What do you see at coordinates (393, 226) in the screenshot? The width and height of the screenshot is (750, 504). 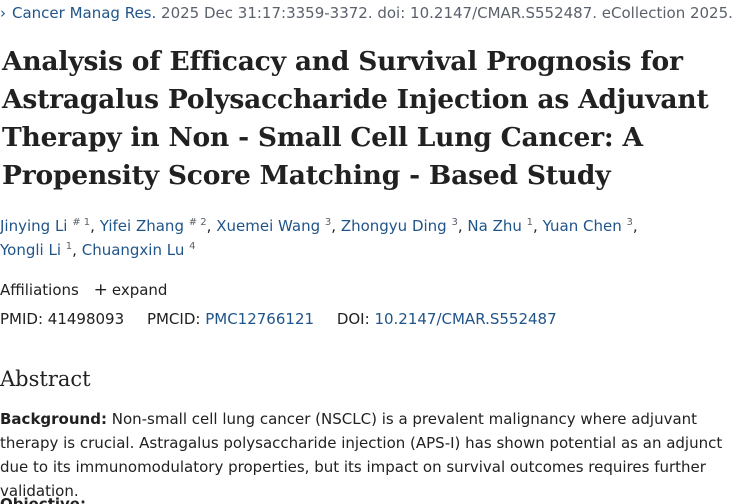 I see `author-link: Zhongyu Ding` at bounding box center [393, 226].